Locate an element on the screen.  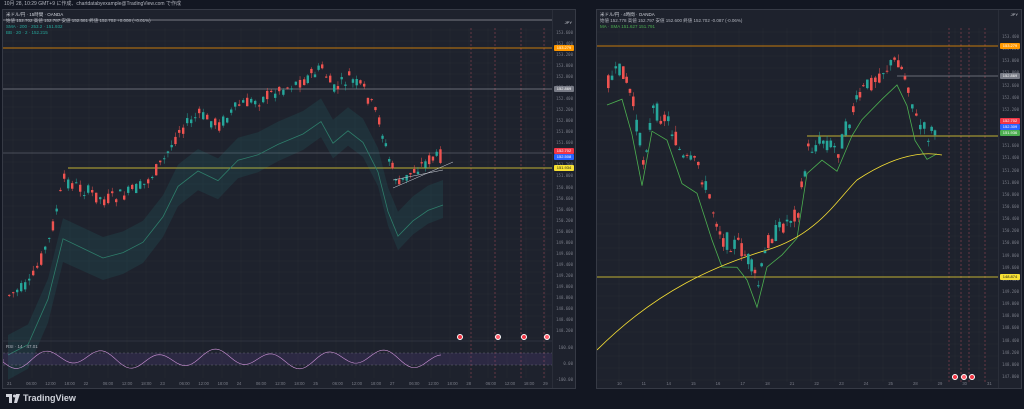
price-tick-label: 151.200 is located at coordinates (1010, 170).